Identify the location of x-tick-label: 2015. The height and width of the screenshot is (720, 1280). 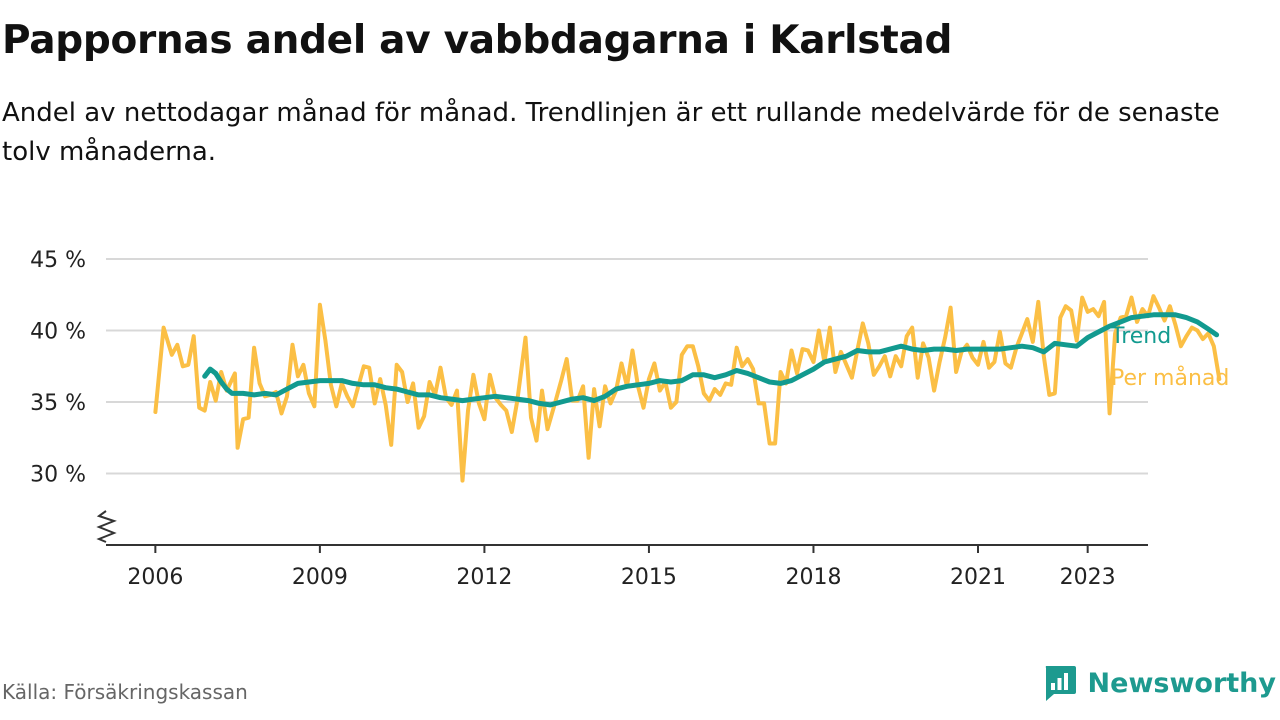
(649, 577).